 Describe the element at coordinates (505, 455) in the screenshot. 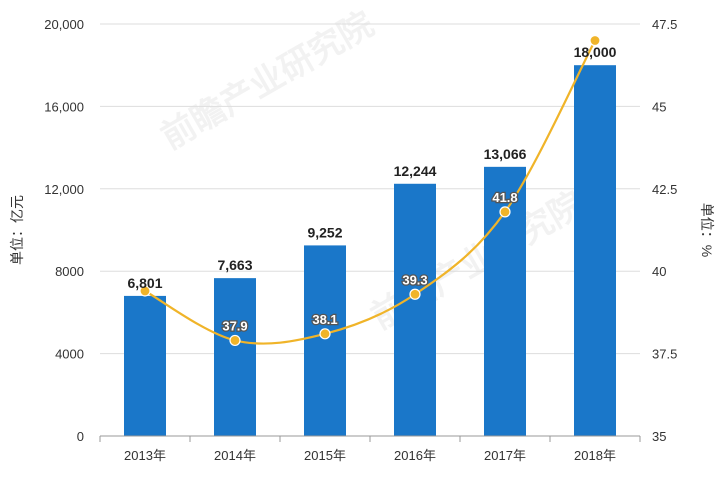

I see `x-tick-label: 2017年` at that location.